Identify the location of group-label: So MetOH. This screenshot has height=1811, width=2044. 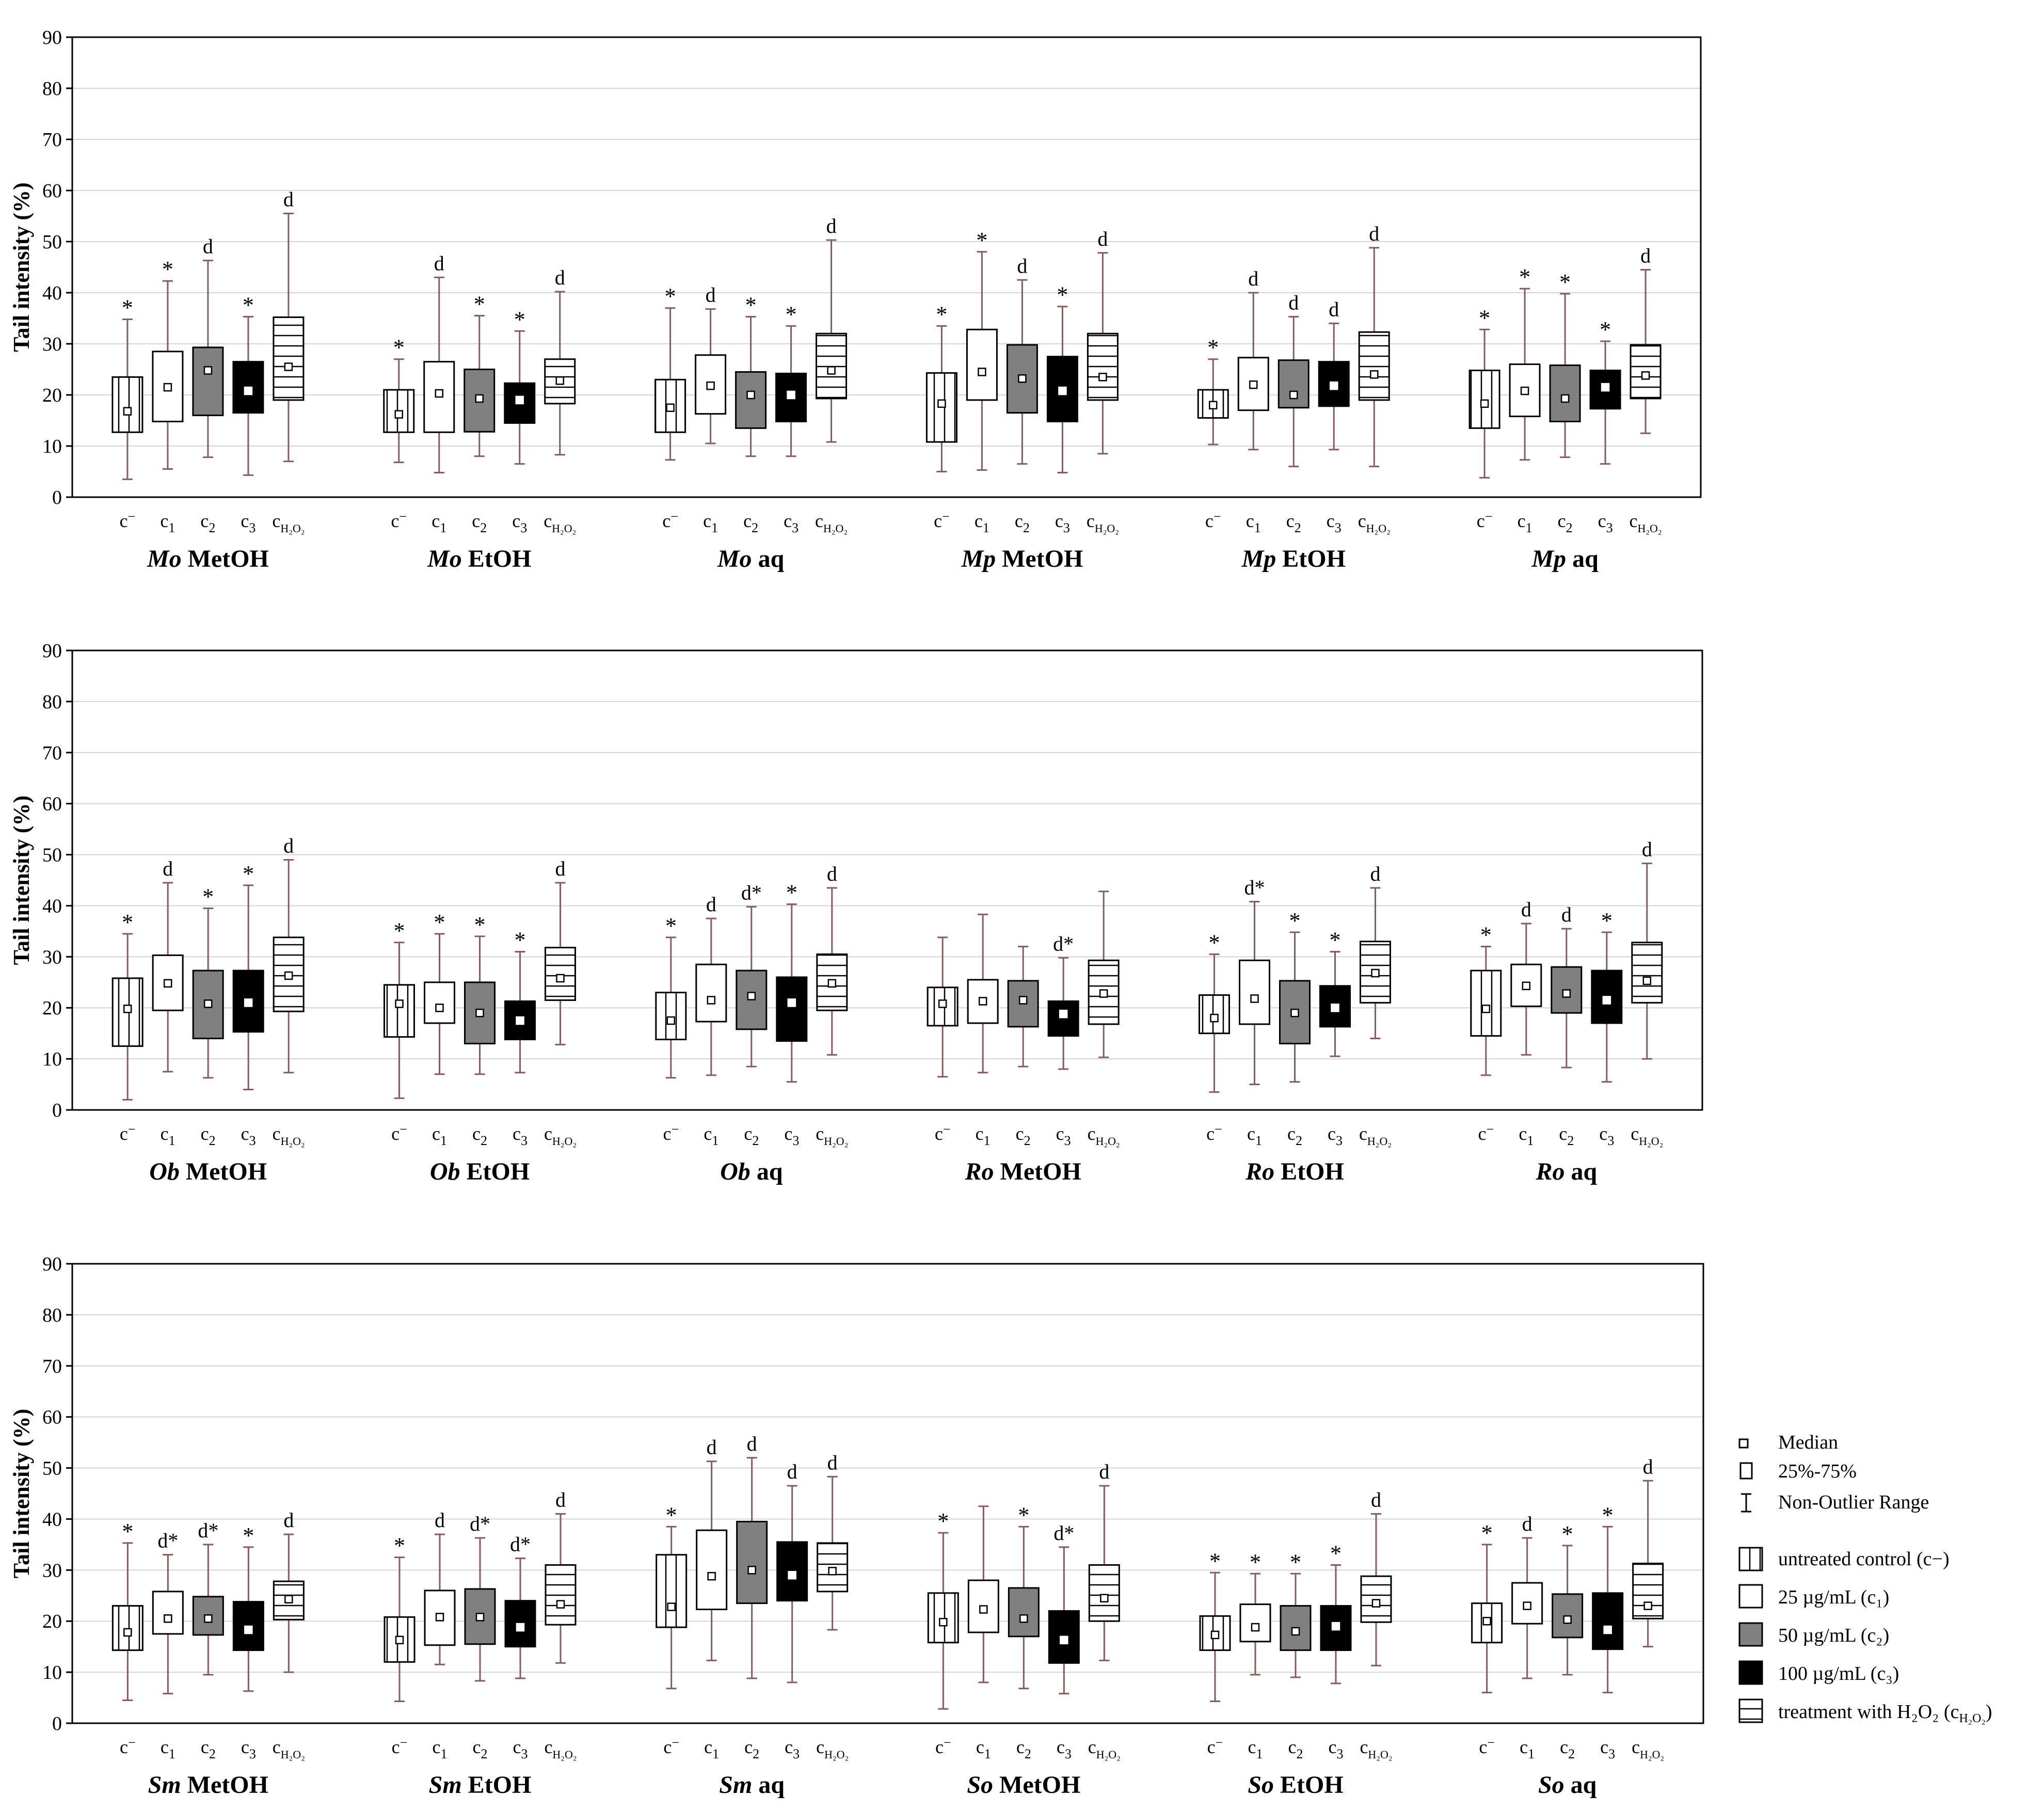
(1023, 1785).